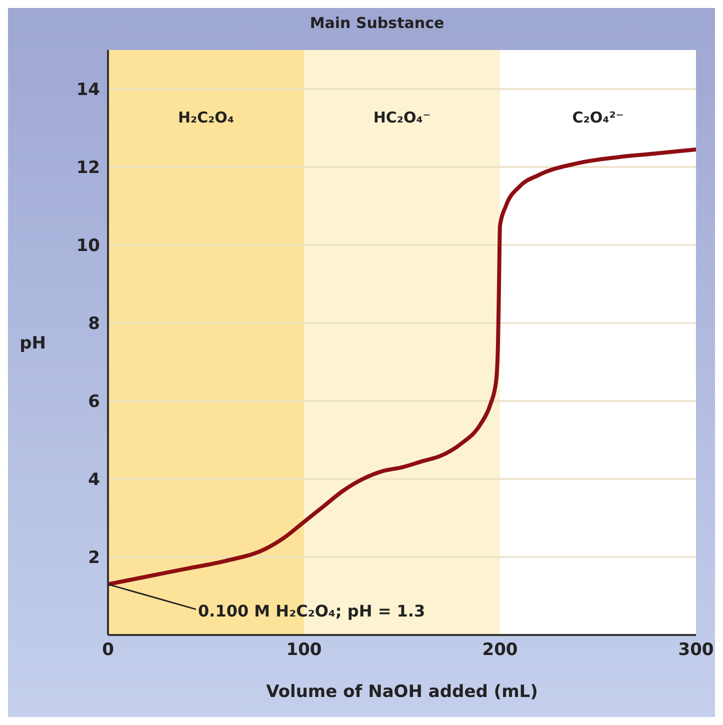 The height and width of the screenshot is (725, 723). Describe the element at coordinates (33, 344) in the screenshot. I see `y-axis-title: pH` at that location.